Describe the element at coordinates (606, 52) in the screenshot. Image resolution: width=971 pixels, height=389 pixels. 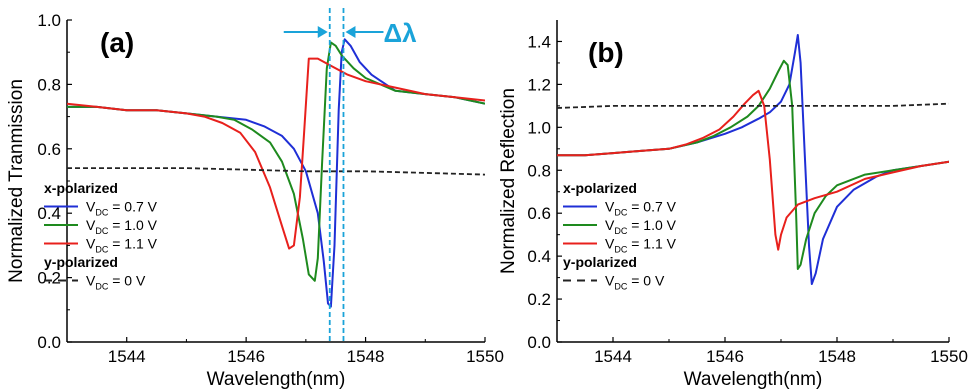
I see `panel-label: (b)` at that location.